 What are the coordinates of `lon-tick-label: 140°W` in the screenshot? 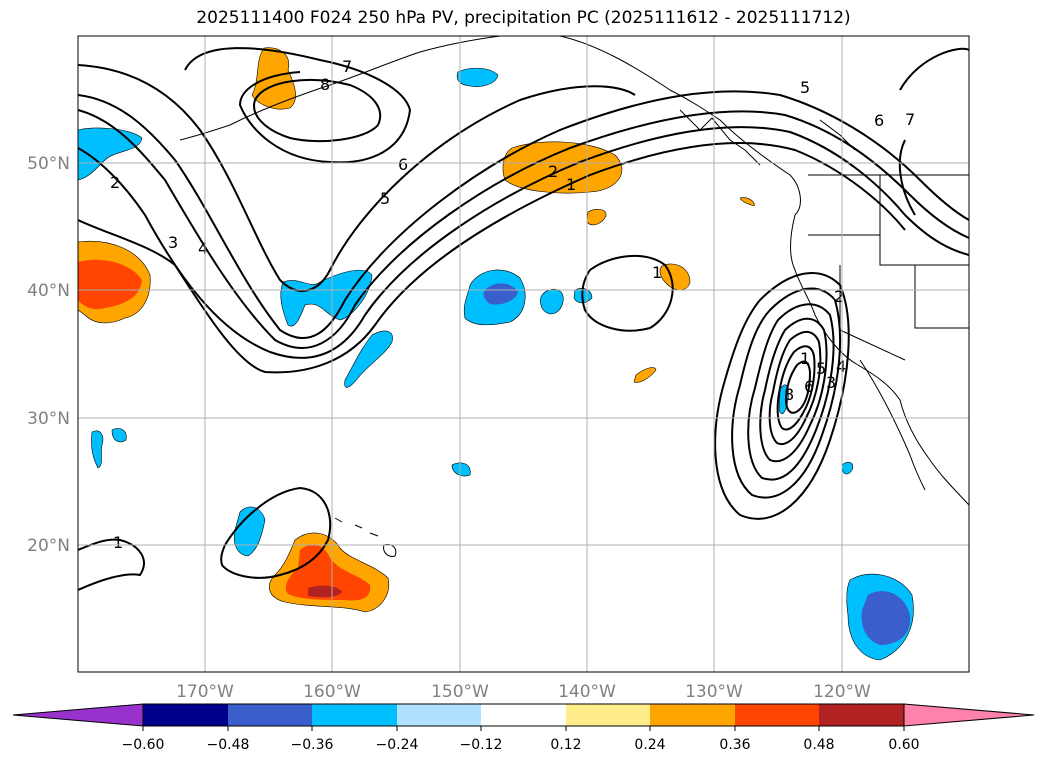 It's located at (587, 692).